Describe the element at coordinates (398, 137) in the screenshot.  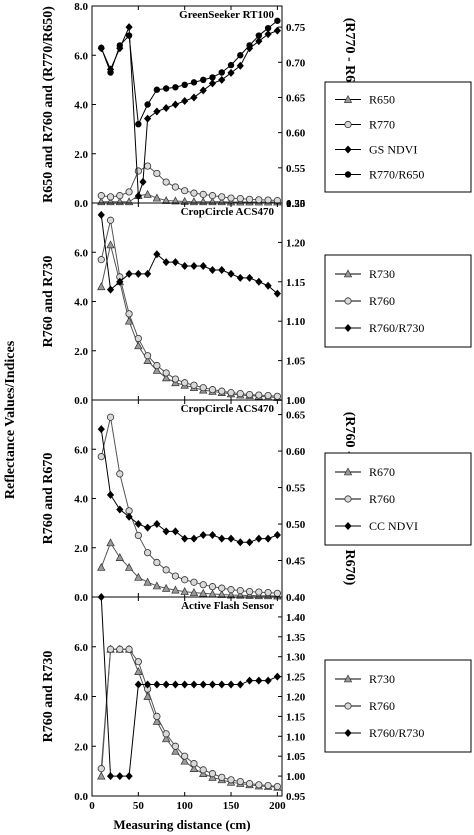
I see `legend: R650 R770 GS NDVI R770/R650` at that location.